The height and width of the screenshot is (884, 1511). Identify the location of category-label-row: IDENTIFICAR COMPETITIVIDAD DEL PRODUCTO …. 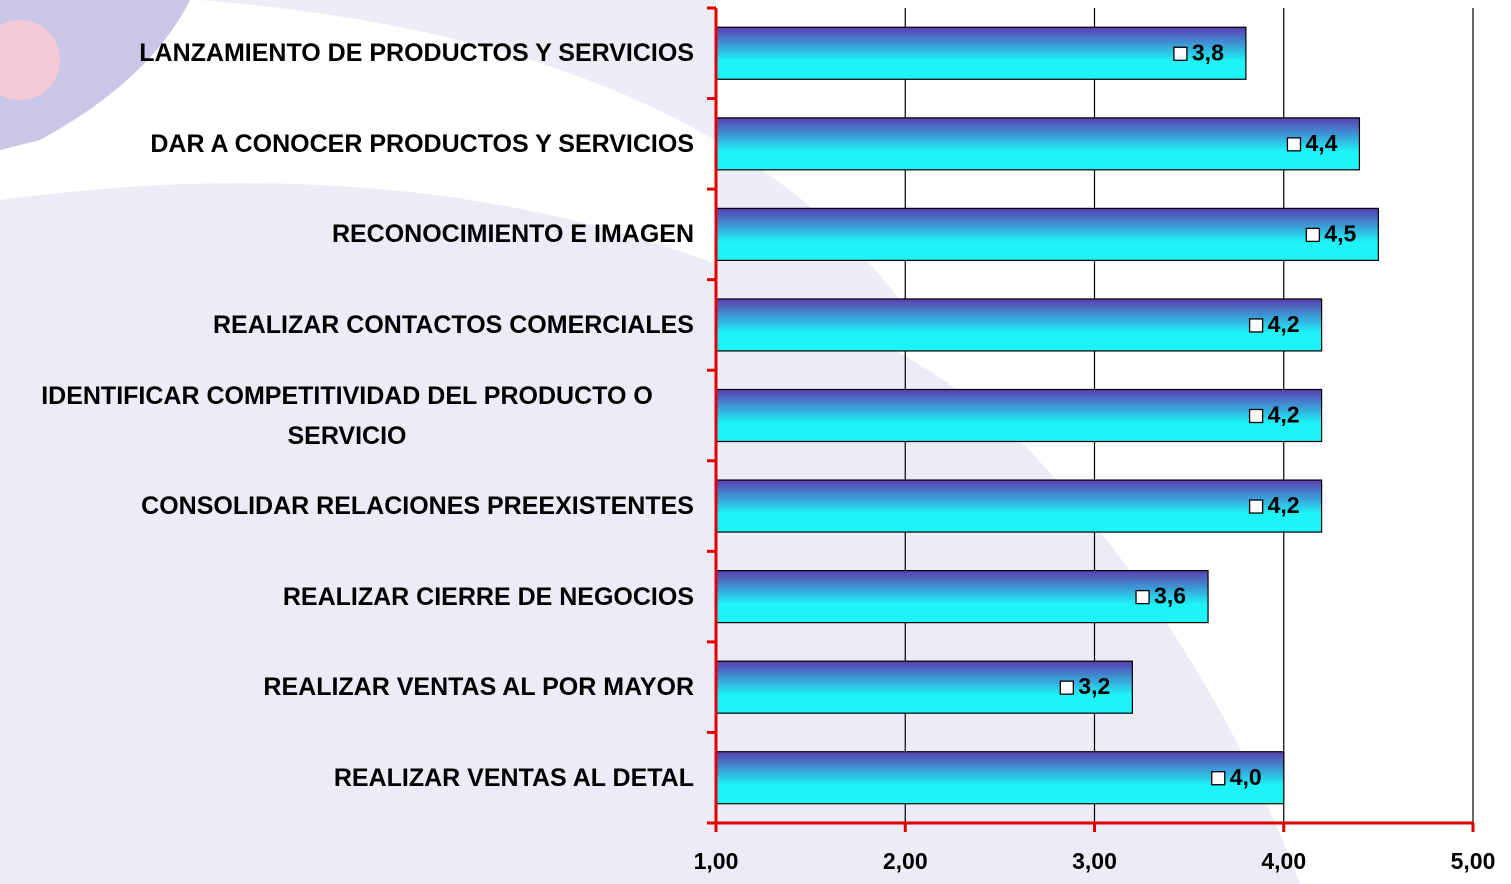
(347, 416).